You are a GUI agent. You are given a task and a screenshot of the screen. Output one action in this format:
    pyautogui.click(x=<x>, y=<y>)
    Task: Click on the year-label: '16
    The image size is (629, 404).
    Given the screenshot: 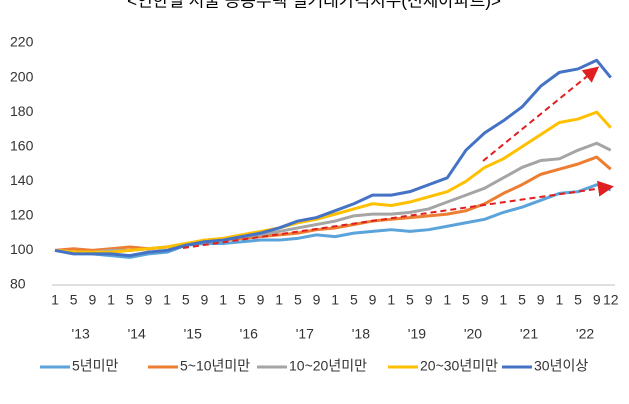 What is the action you would take?
    pyautogui.click(x=249, y=334)
    